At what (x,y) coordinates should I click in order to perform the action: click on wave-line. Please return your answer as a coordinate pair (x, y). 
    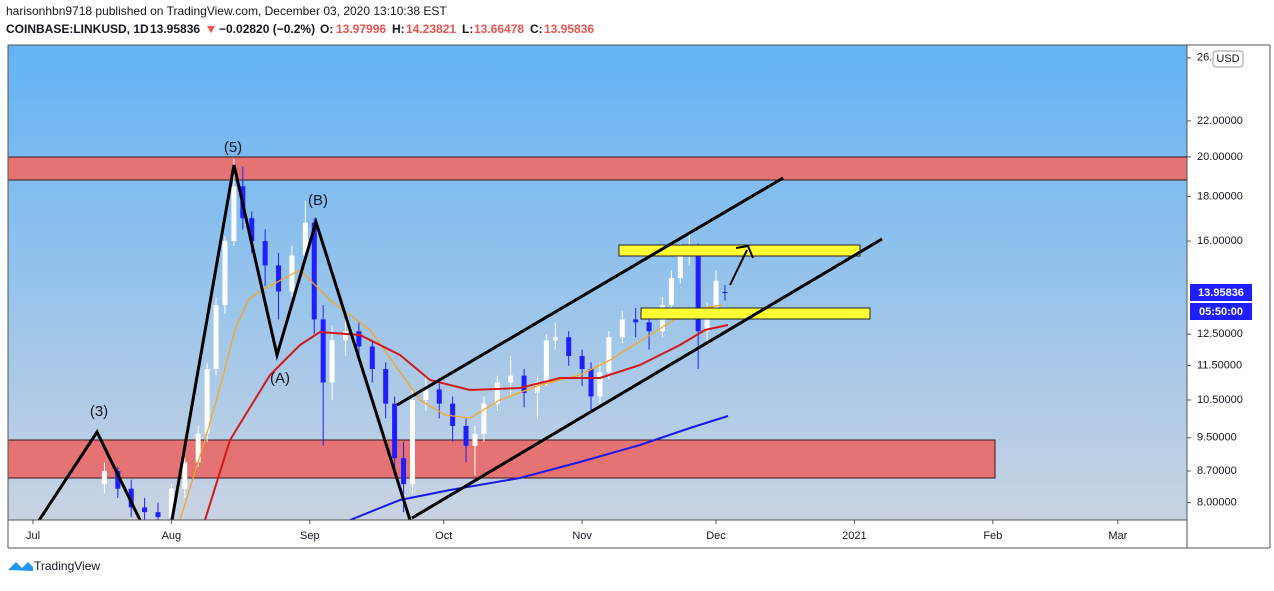
    Looking at the image, I should click on (89, 474).